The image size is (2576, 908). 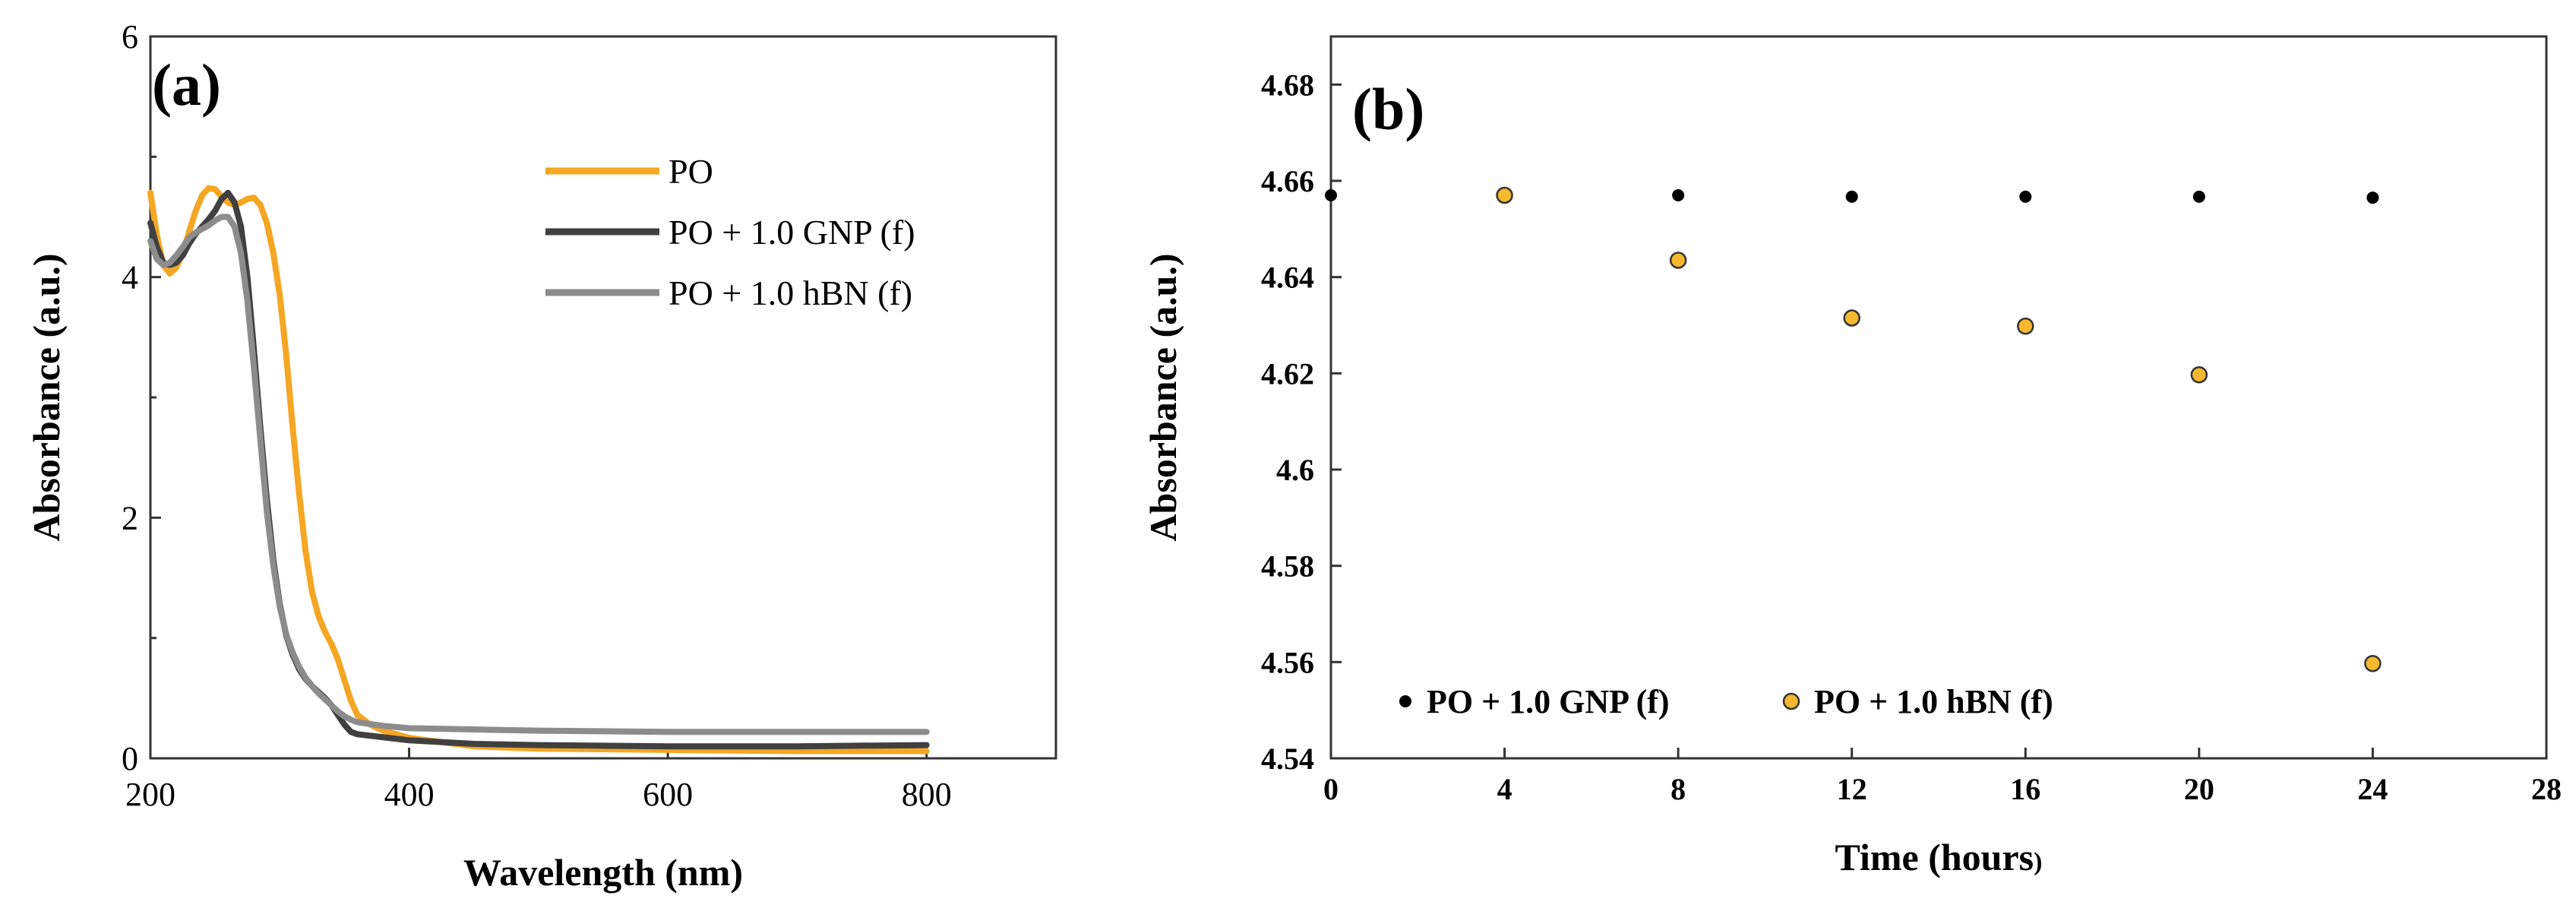 I want to click on panel-b-y-ticks: 4.54 4.56 4.58 4.6 4.62 4.64 4.66 4.68, so click(x=1301, y=422).